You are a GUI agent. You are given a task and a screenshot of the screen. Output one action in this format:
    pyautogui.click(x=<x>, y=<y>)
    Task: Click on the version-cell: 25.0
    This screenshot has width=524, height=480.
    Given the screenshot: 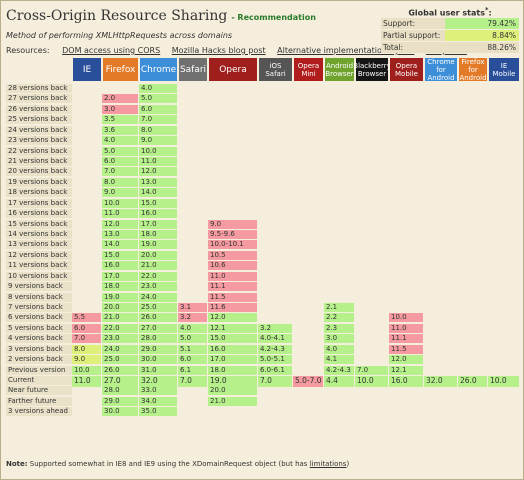 What is the action you would take?
    pyautogui.click(x=158, y=308)
    